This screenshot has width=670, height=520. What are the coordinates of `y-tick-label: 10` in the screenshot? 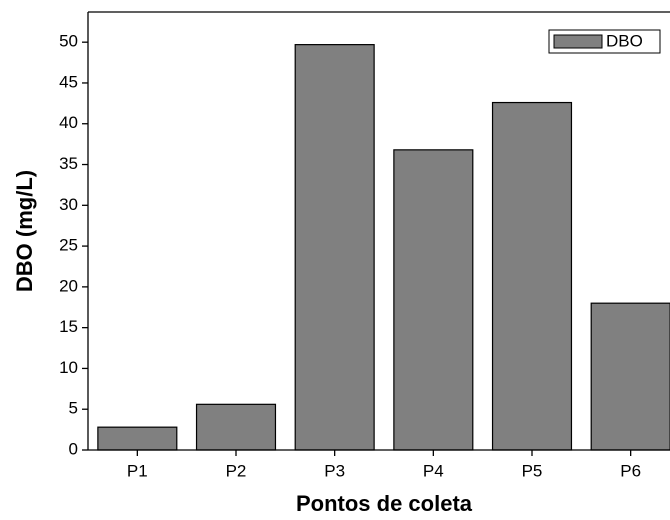 It's located at (68, 367).